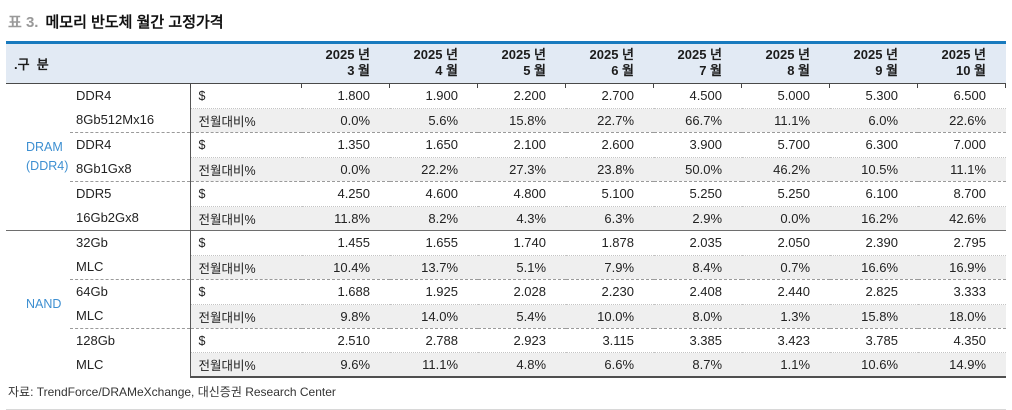  What do you see at coordinates (610, 96) in the screenshot?
I see `value-cell: 2.700` at bounding box center [610, 96].